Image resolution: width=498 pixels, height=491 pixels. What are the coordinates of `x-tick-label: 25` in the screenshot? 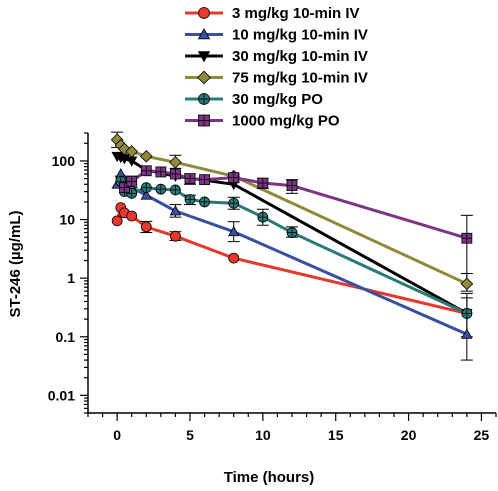 It's located at (482, 435).